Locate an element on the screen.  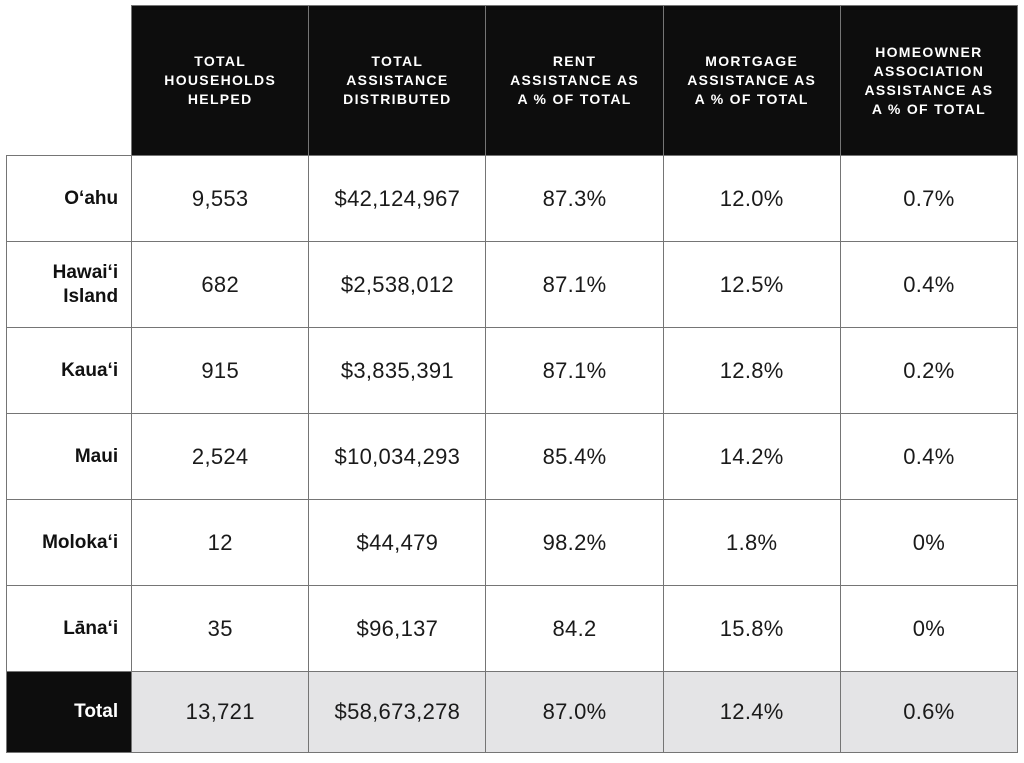
table-cell: 1.8% is located at coordinates (751, 542).